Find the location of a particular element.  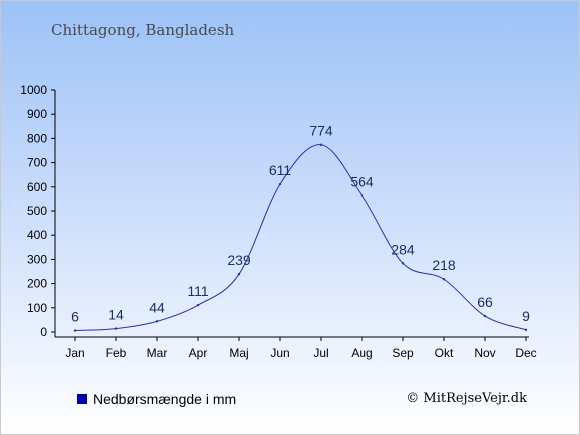

y-tick-label: 800 is located at coordinates (37, 138).